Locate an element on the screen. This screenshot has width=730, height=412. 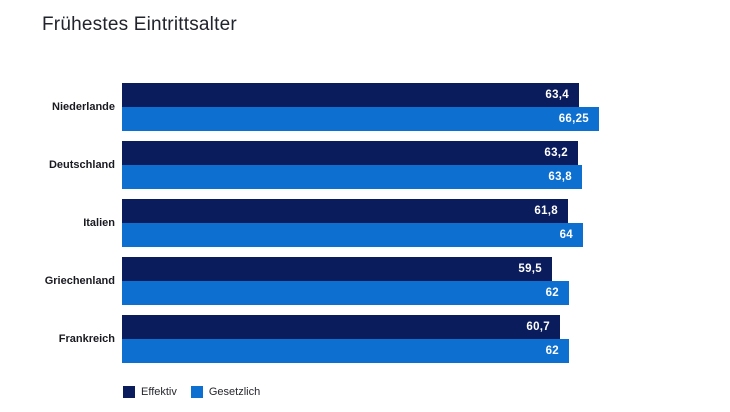
legend-item-effektiv: Effektiv is located at coordinates (150, 392).